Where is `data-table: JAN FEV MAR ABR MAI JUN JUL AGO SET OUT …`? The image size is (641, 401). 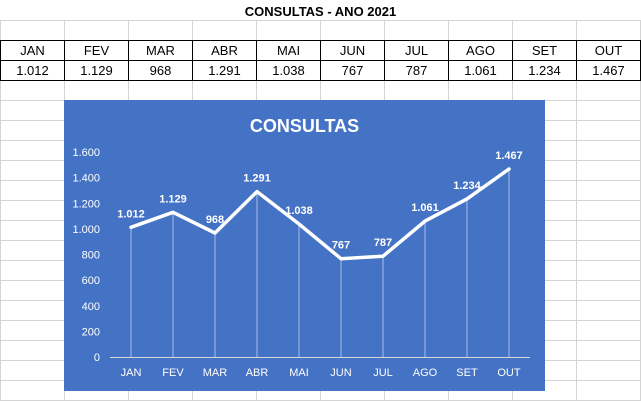
data-table: JAN FEV MAR ABR MAI JUN JUL AGO SET OUT … is located at coordinates (320, 60).